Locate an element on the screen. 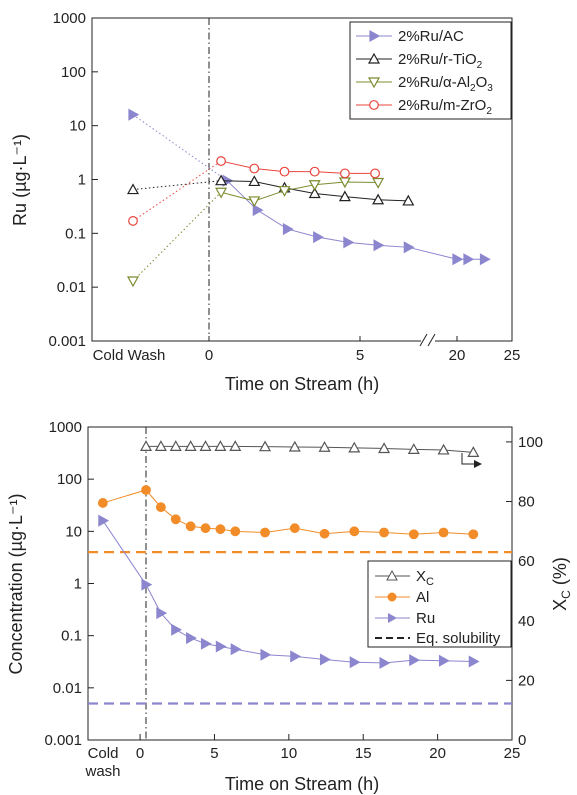 The height and width of the screenshot is (795, 577). top-x-axis-label: Time on Stream (h) is located at coordinates (302, 384).